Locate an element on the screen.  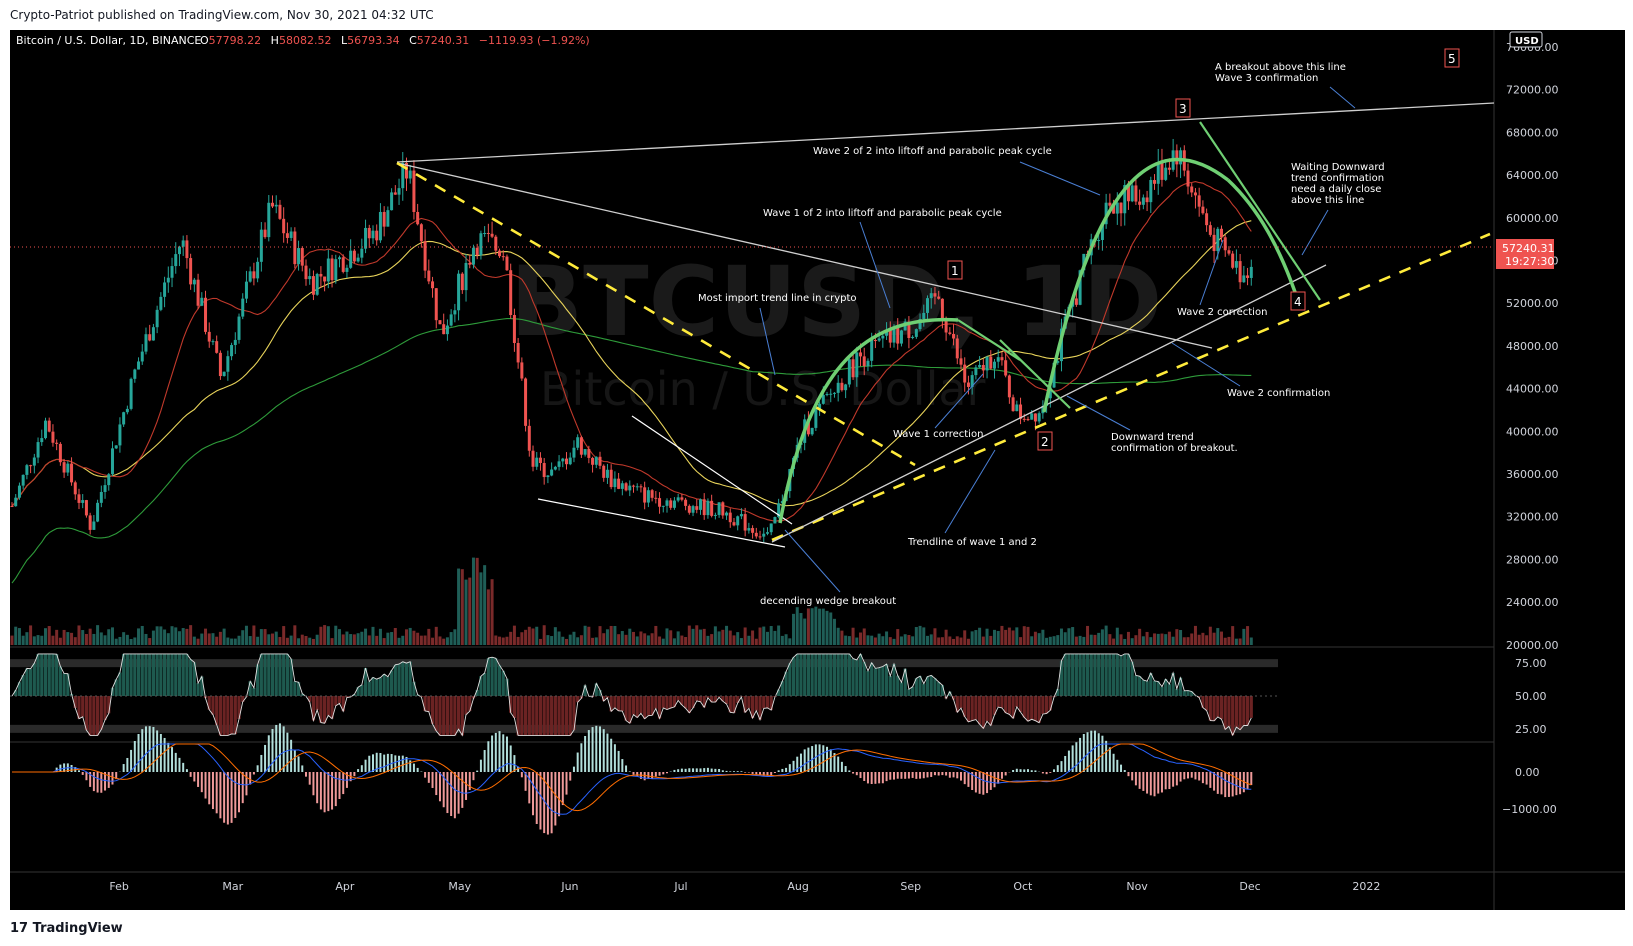
resistance-line-top is located at coordinates (945, 132).